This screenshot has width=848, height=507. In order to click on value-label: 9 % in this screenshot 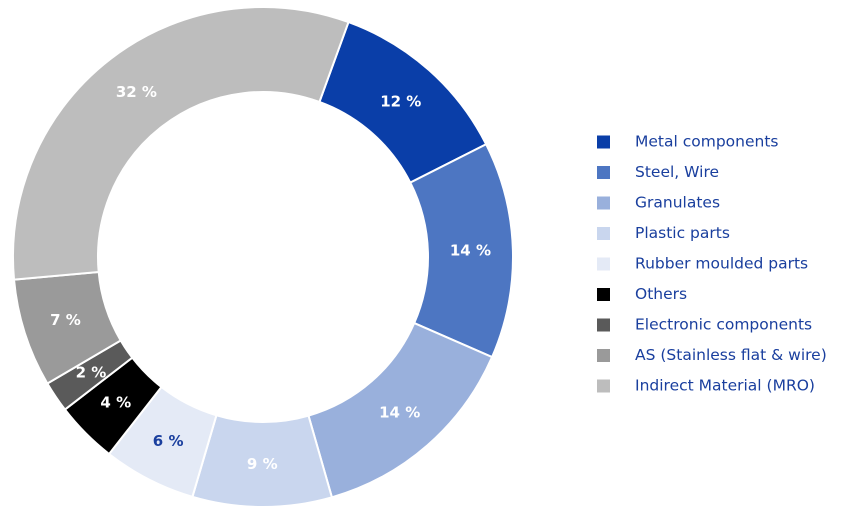, I will do `click(262, 464)`.